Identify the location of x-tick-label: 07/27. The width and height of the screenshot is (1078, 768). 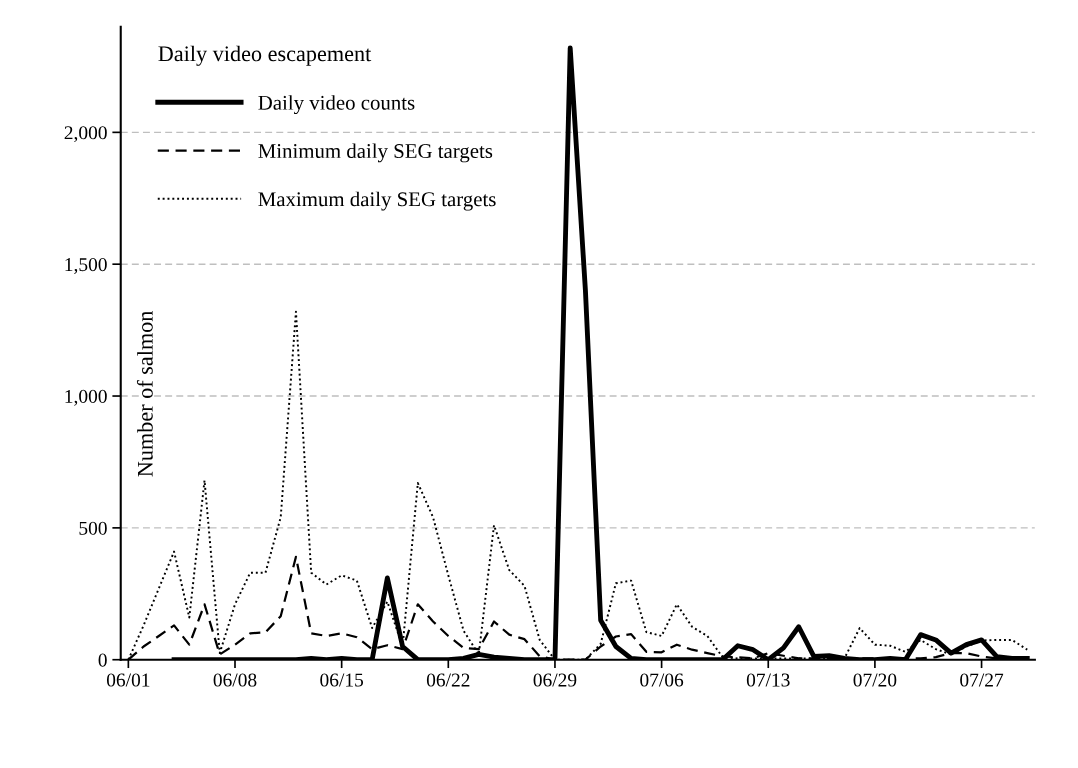
(982, 680).